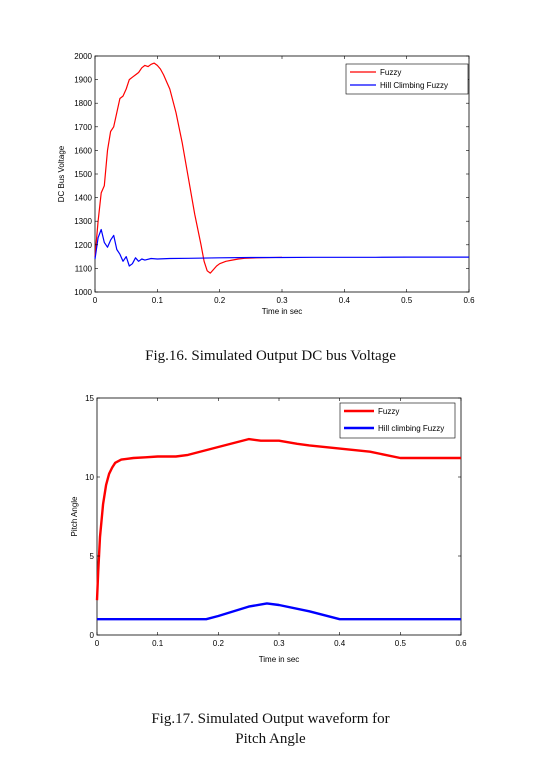  Describe the element at coordinates (61, 173) in the screenshot. I see `y-axis-label: DC Bus Voltage` at that location.